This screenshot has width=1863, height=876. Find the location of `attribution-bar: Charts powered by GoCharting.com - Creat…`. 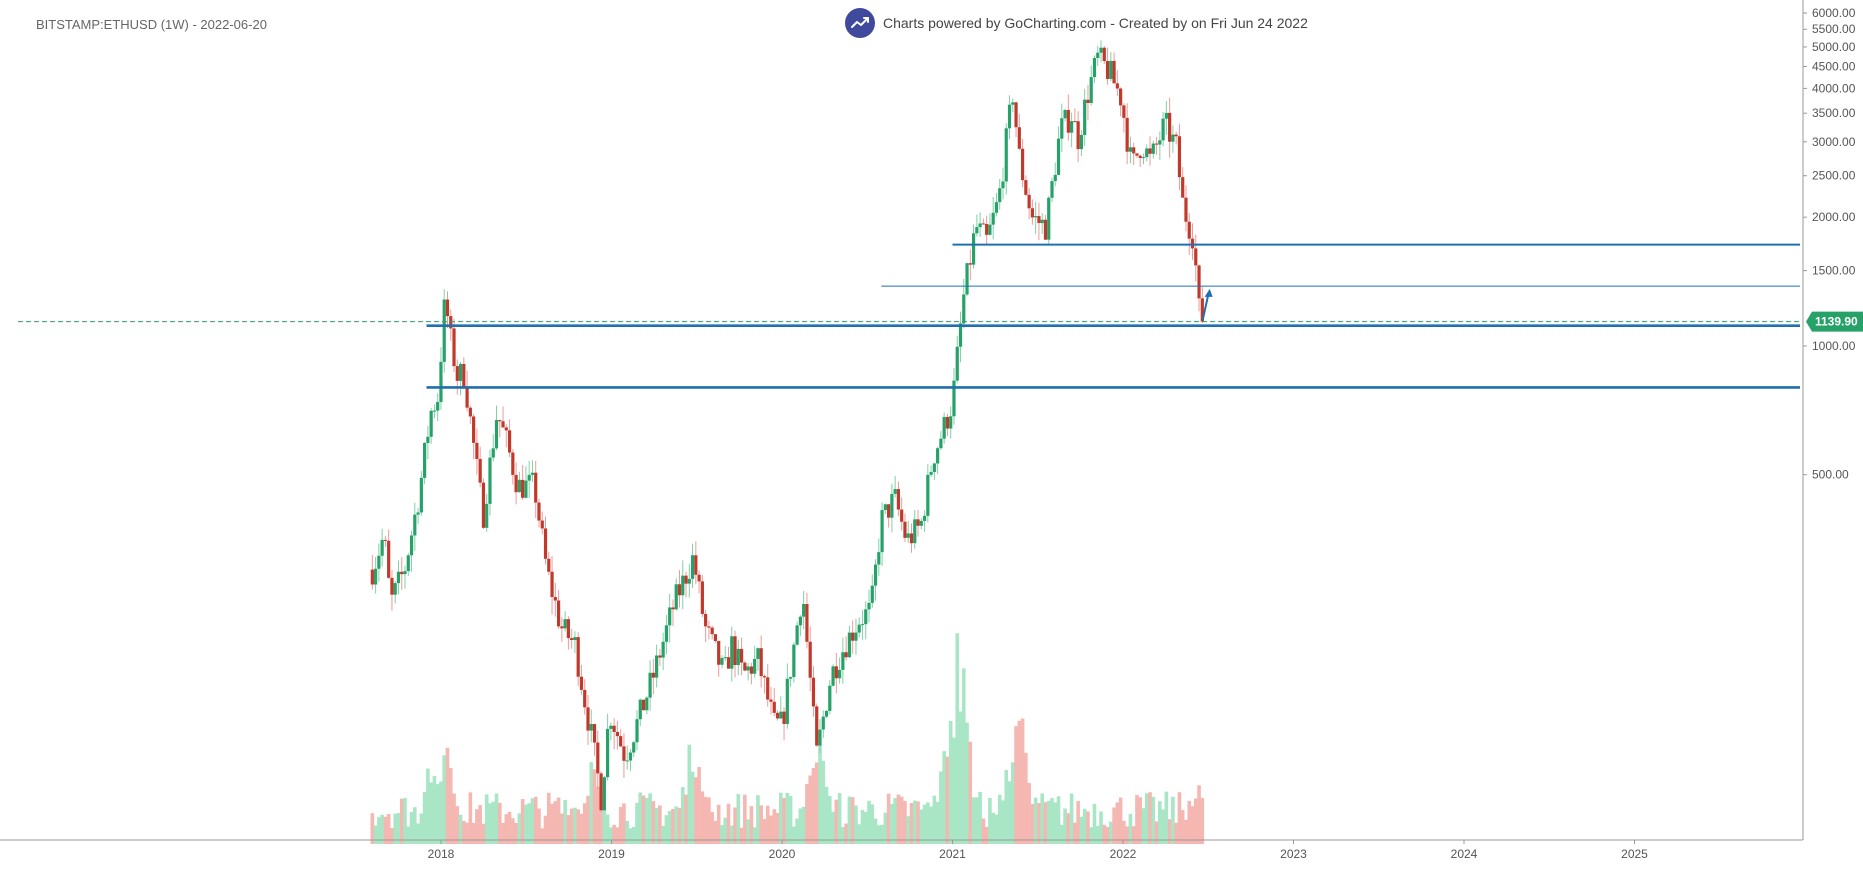

attribution-bar: Charts powered by GoCharting.com - Creat… is located at coordinates (1076, 23).